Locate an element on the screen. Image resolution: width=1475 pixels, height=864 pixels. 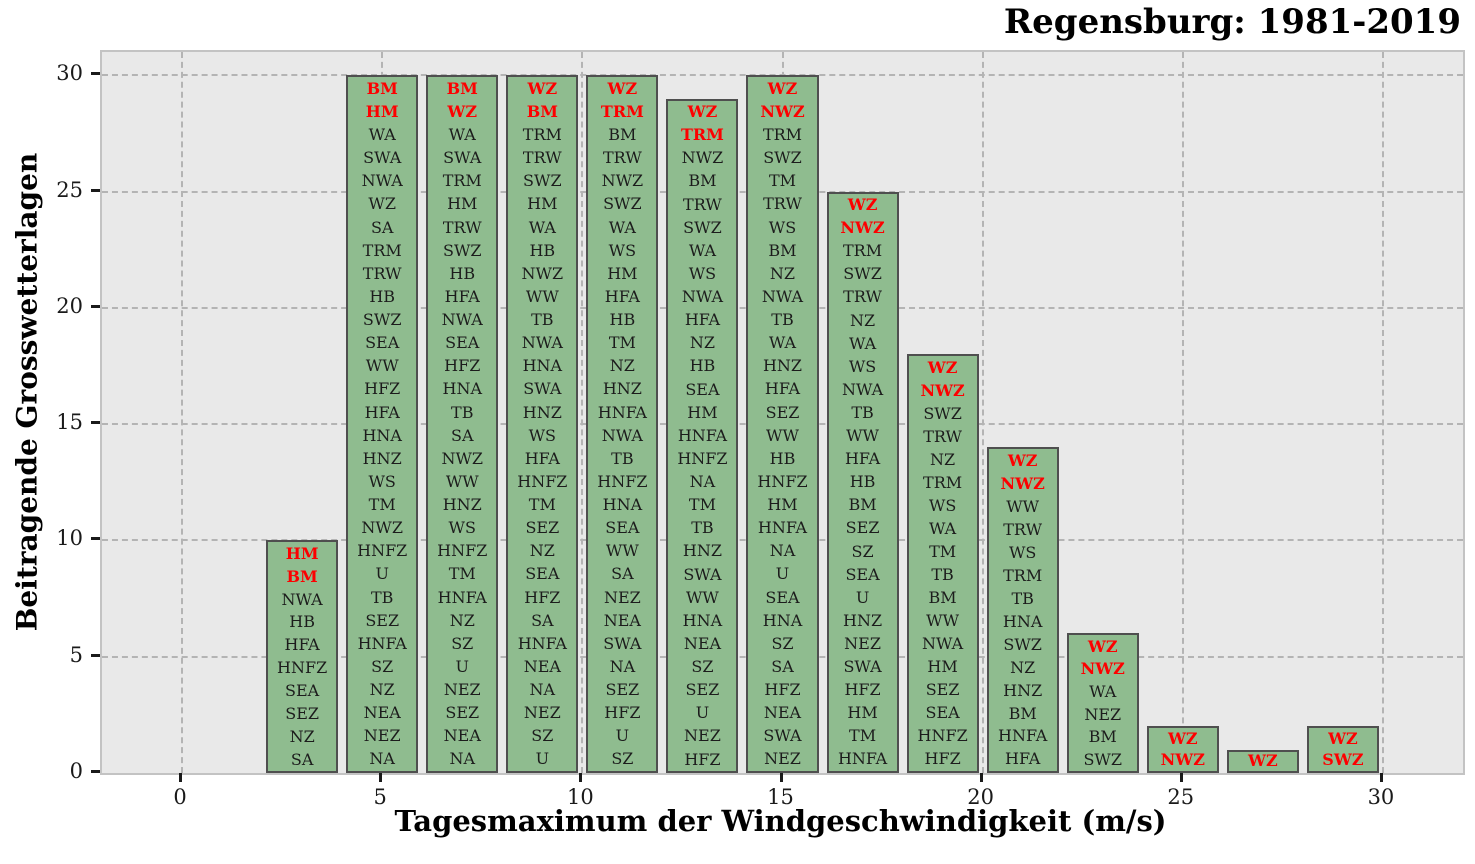
bar-label: NWZ is located at coordinates (542, 273).